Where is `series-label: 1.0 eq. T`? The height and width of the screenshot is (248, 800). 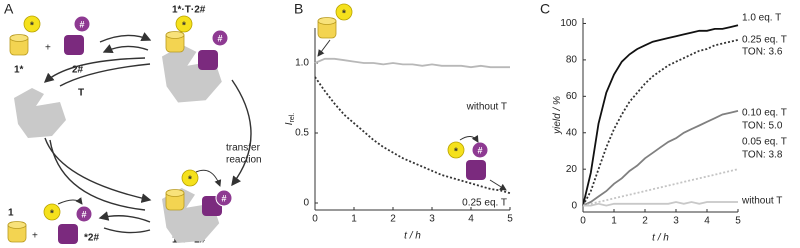 series-label: 1.0 eq. T is located at coordinates (761, 18).